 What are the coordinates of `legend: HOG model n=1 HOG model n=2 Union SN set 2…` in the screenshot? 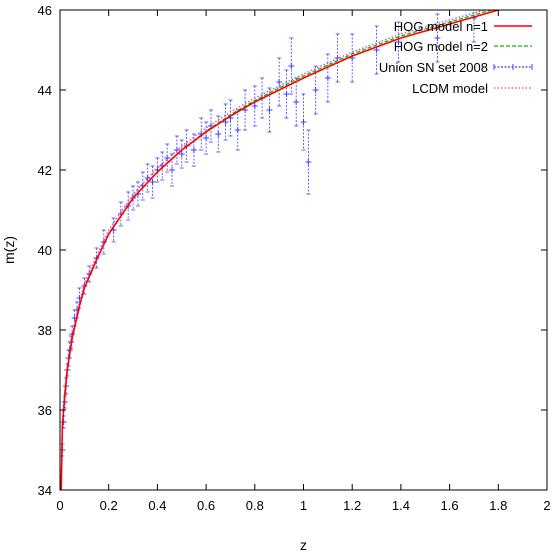 It's located at (456, 57).